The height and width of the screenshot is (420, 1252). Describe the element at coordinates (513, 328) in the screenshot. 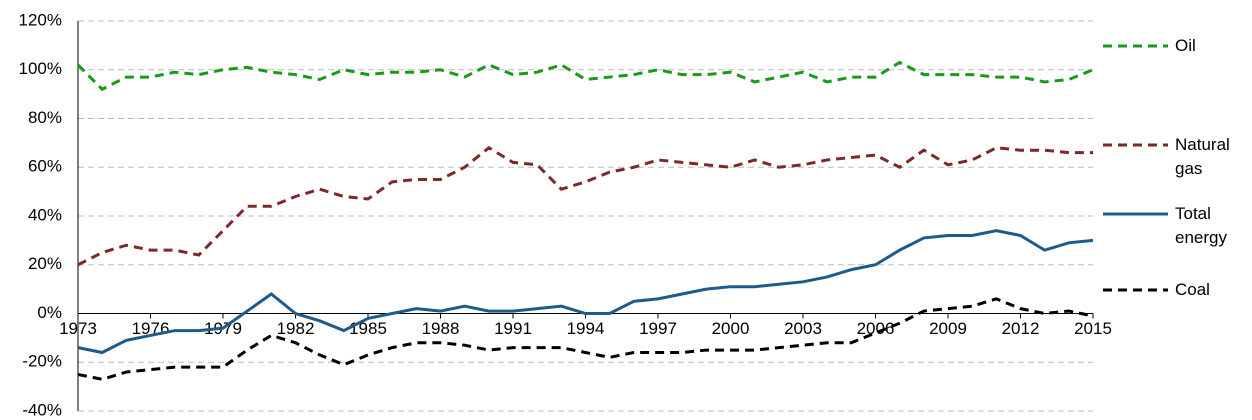

I see `x-tick-label: 1991` at that location.